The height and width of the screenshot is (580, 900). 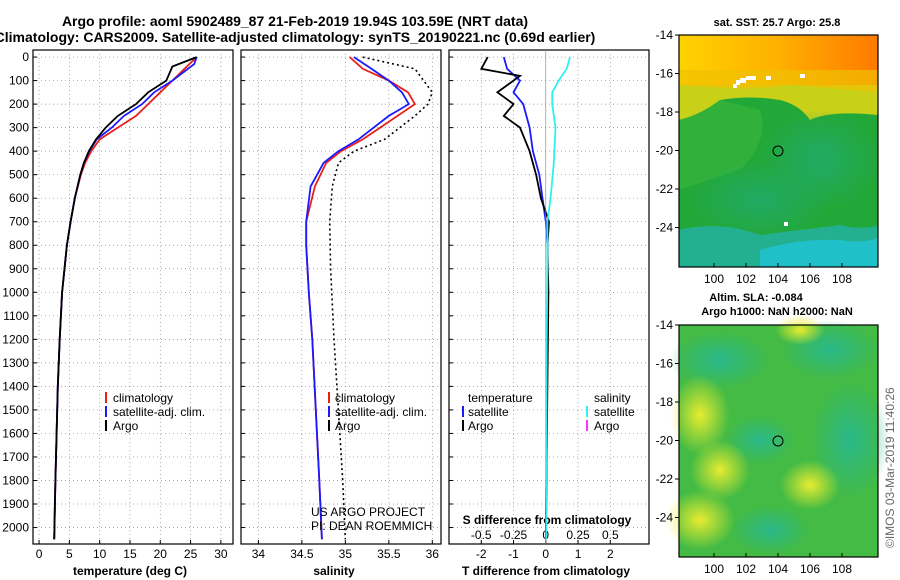 I want to click on depth-tick-label: 1300, so click(x=15, y=363).